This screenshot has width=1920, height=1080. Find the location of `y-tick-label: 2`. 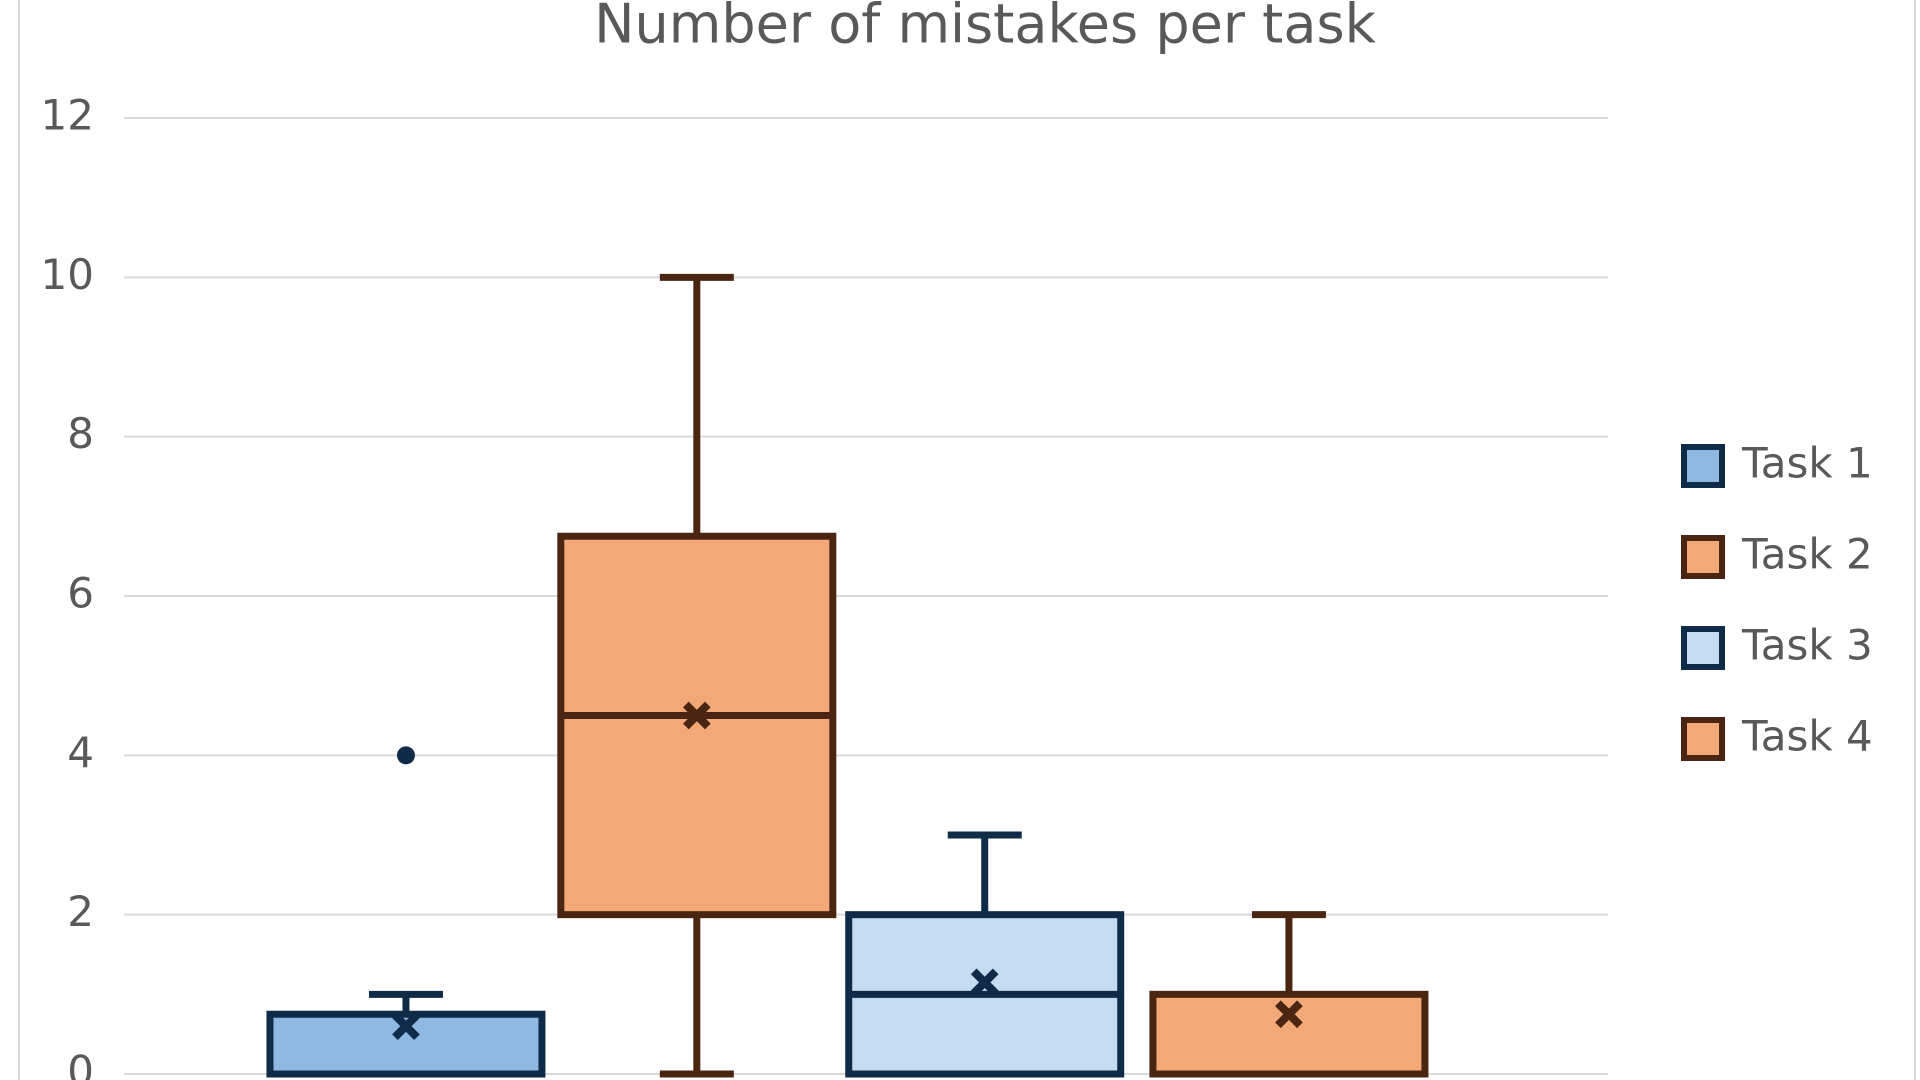

y-tick-label: 2 is located at coordinates (80, 911).